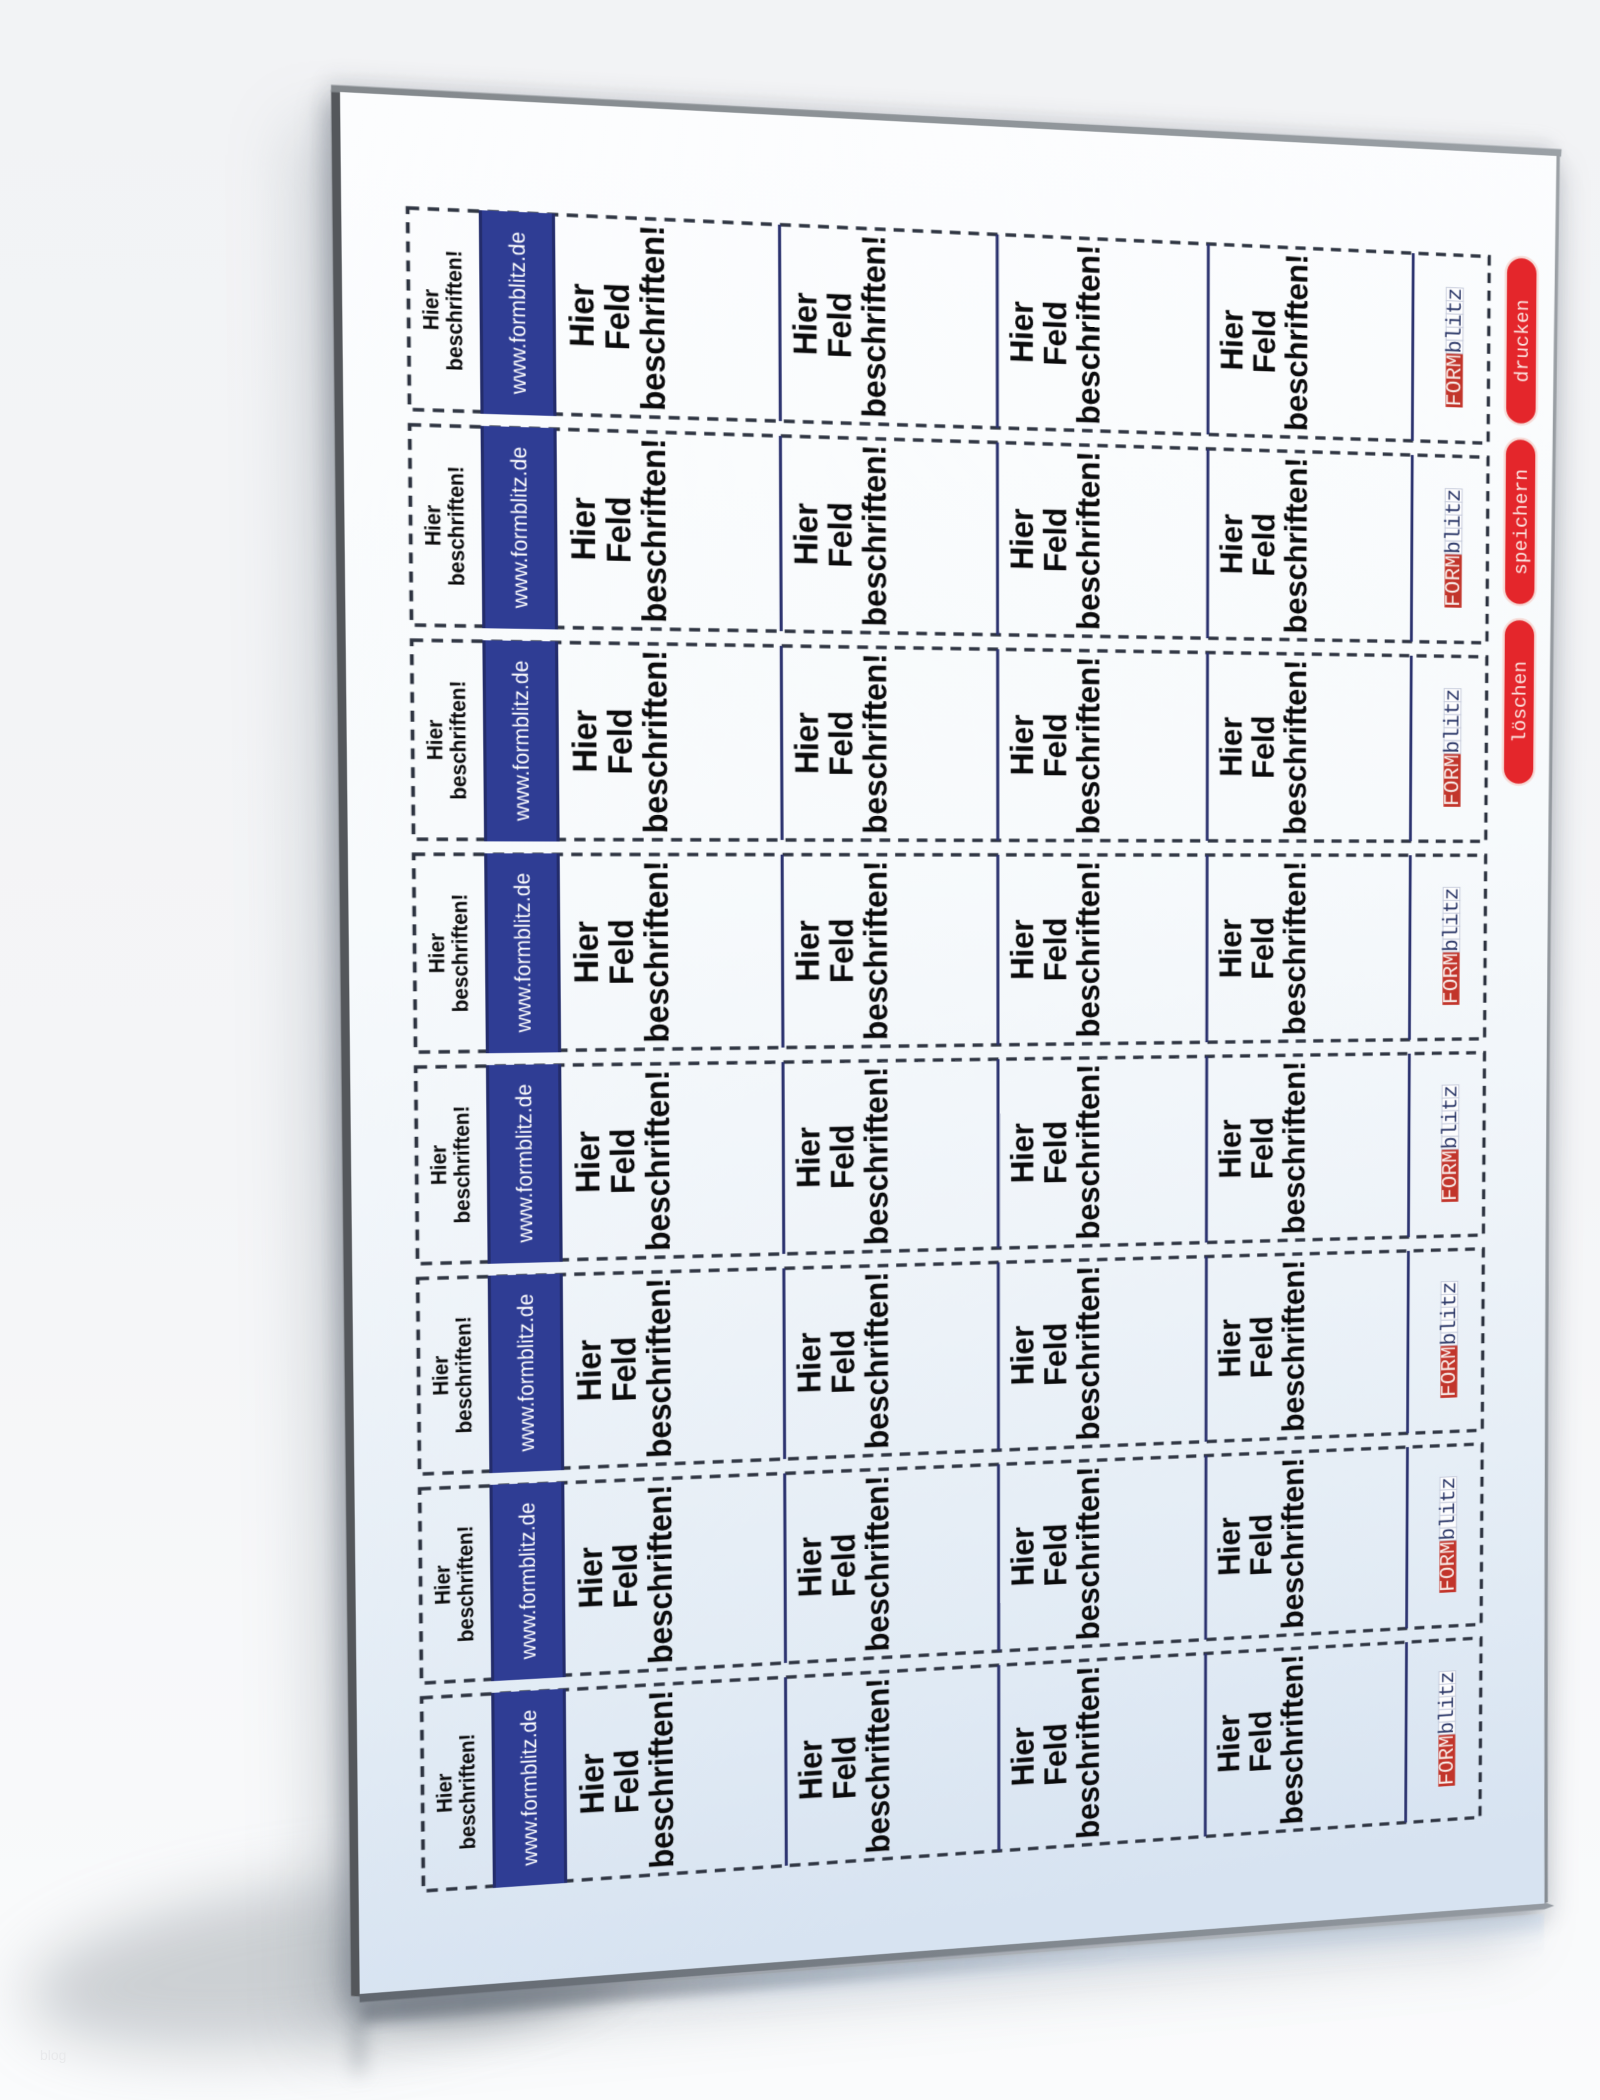  What do you see at coordinates (1452, 978) in the screenshot?
I see `svg-text: FORM` at bounding box center [1452, 978].